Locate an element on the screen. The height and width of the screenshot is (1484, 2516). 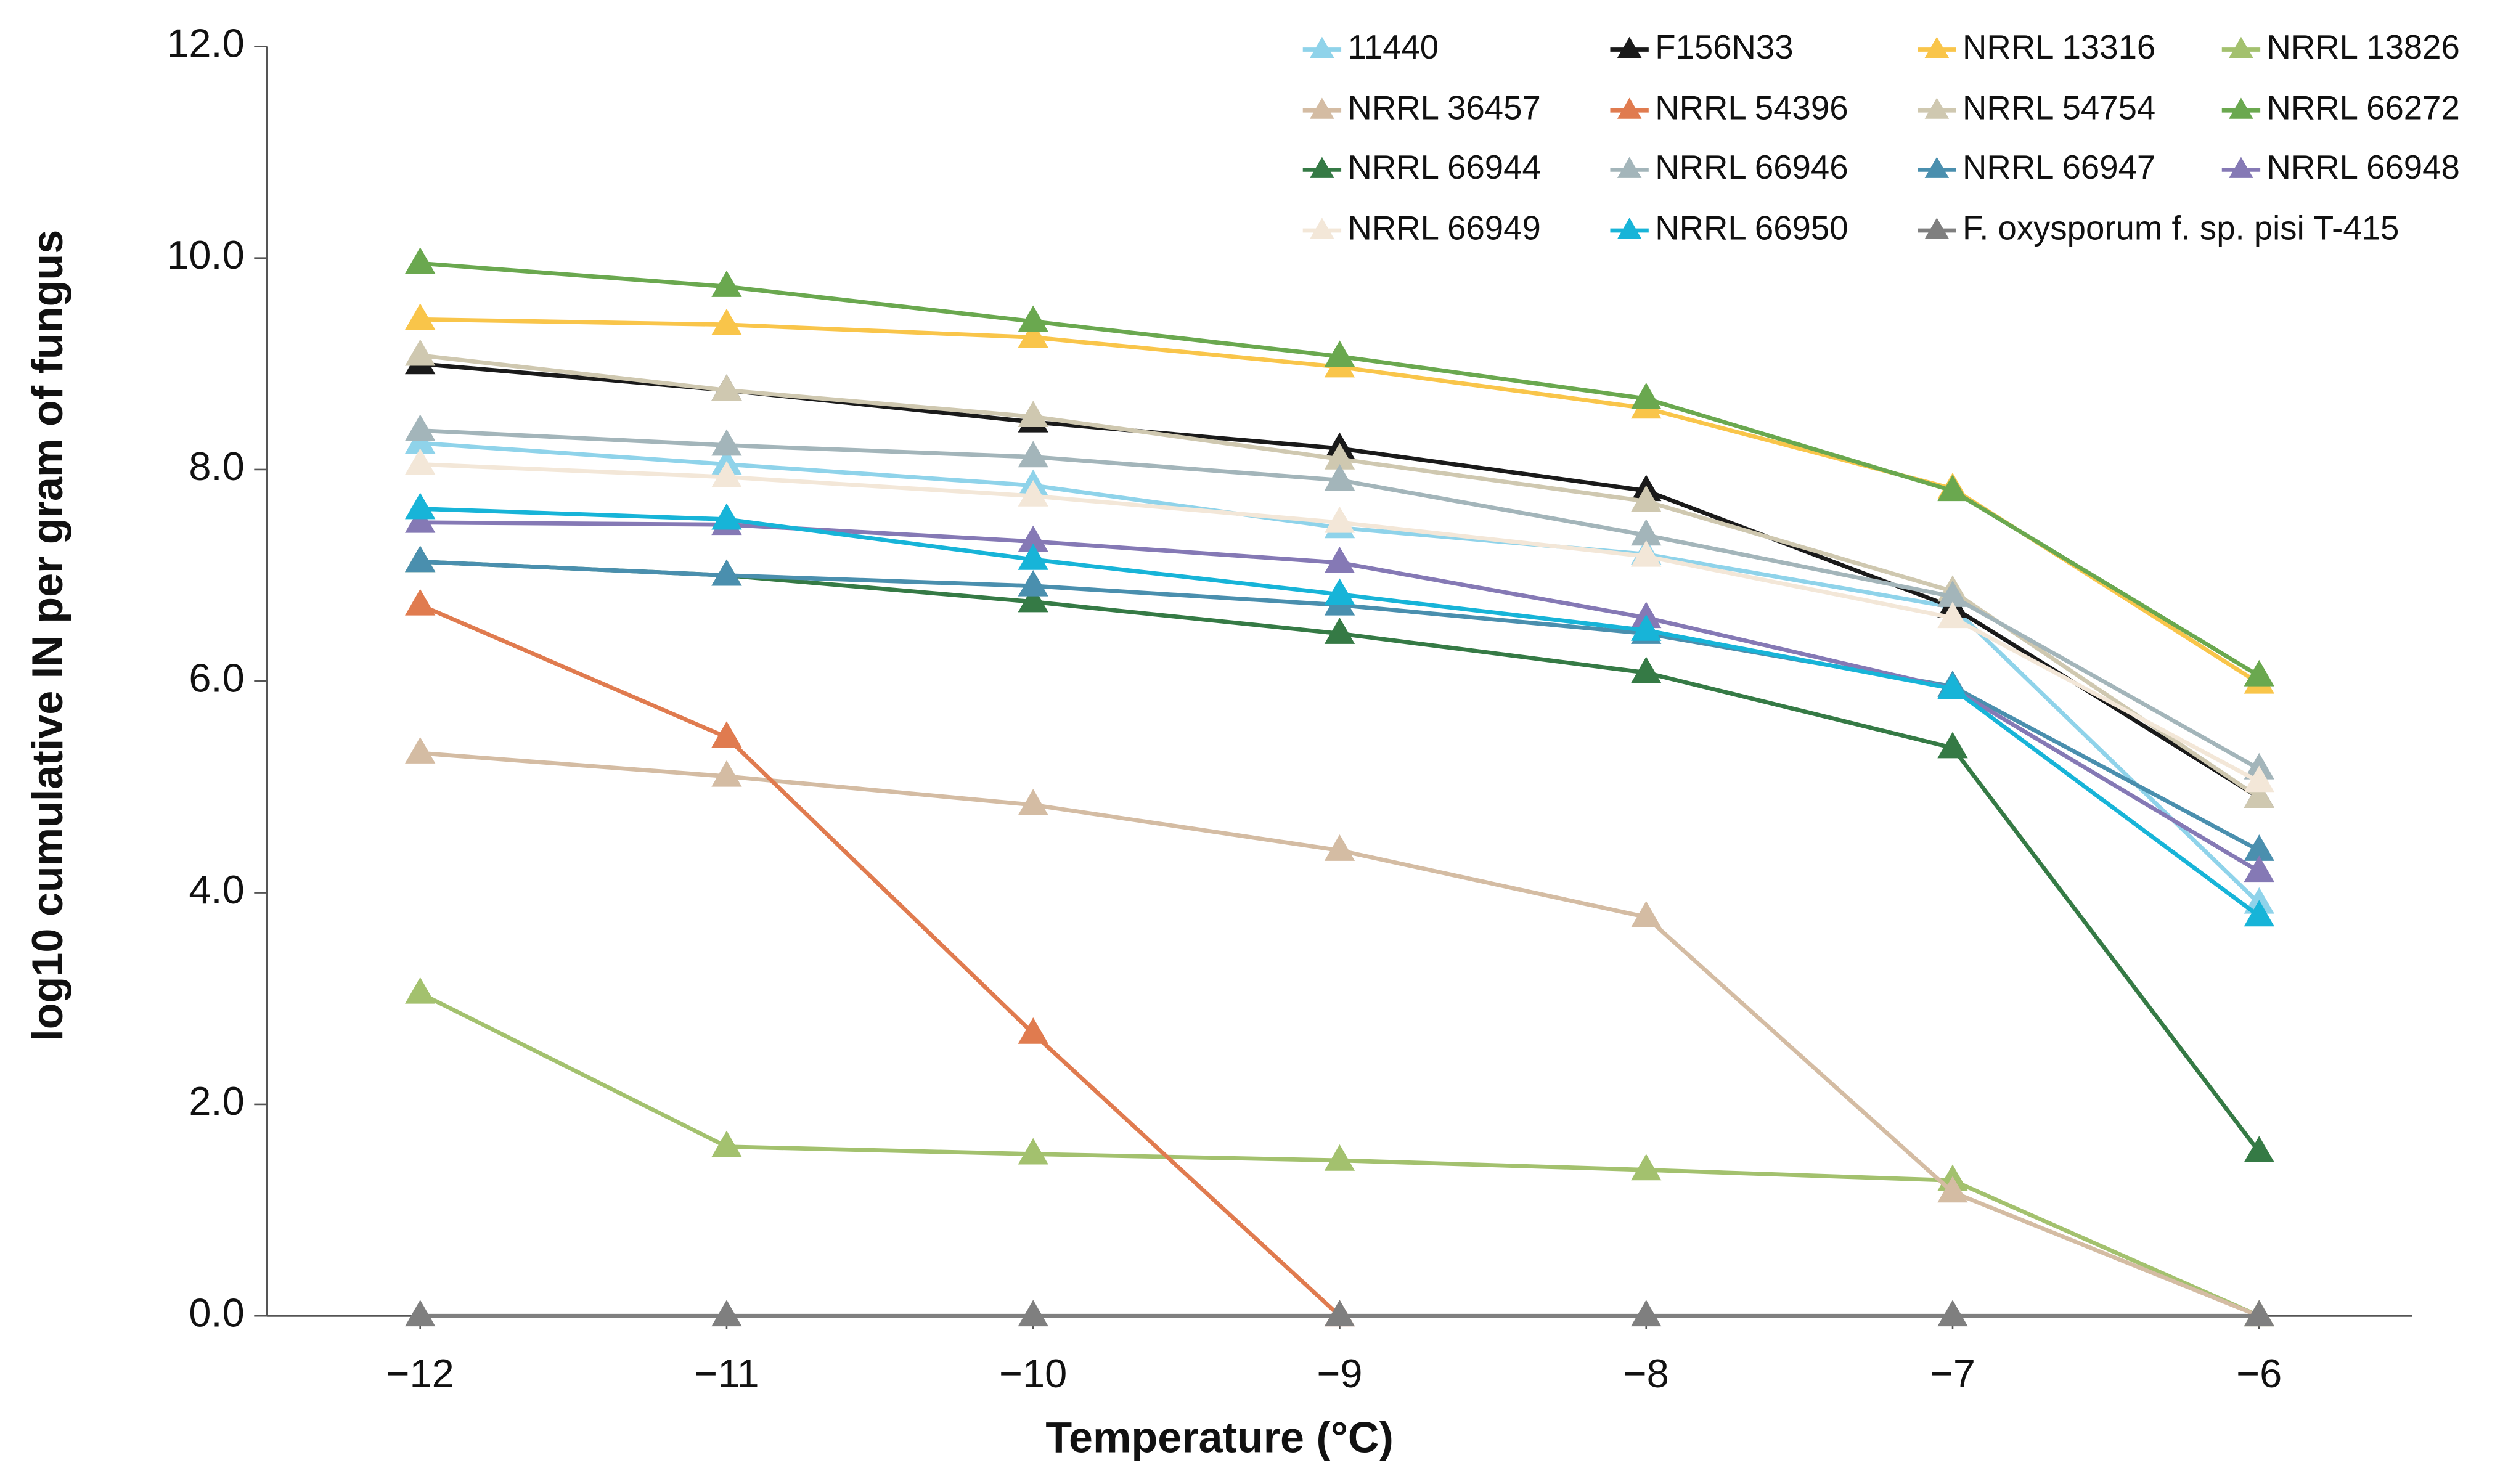
y-tick-label: 8.0 is located at coordinates (216, 466).